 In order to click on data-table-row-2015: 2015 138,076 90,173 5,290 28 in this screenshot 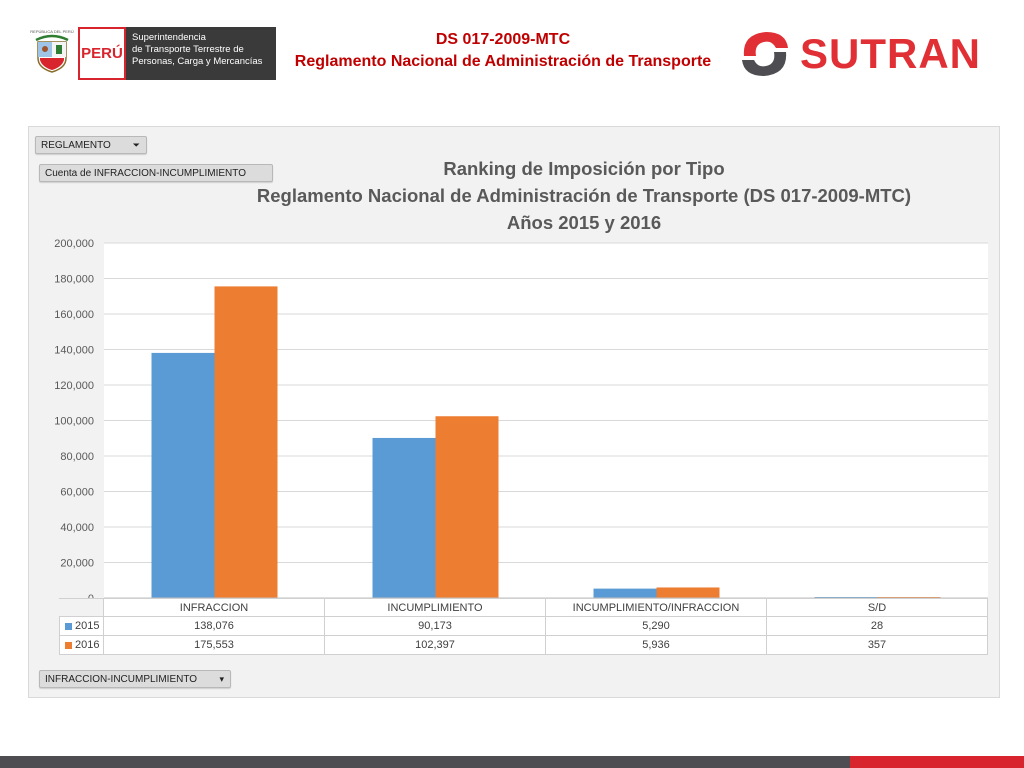, I will do `click(523, 626)`.